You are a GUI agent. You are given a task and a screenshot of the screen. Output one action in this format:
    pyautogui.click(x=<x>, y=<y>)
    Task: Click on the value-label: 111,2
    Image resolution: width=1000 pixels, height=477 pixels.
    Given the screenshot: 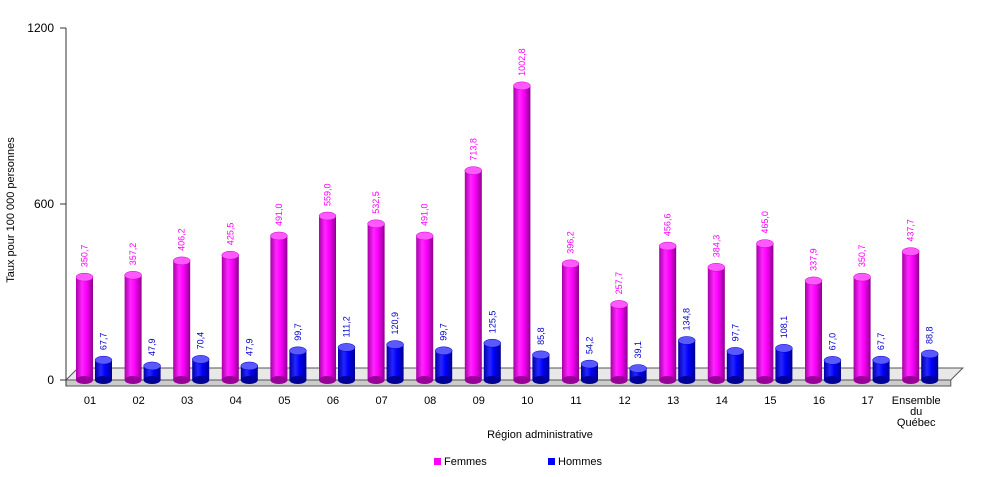 What is the action you would take?
    pyautogui.click(x=347, y=326)
    